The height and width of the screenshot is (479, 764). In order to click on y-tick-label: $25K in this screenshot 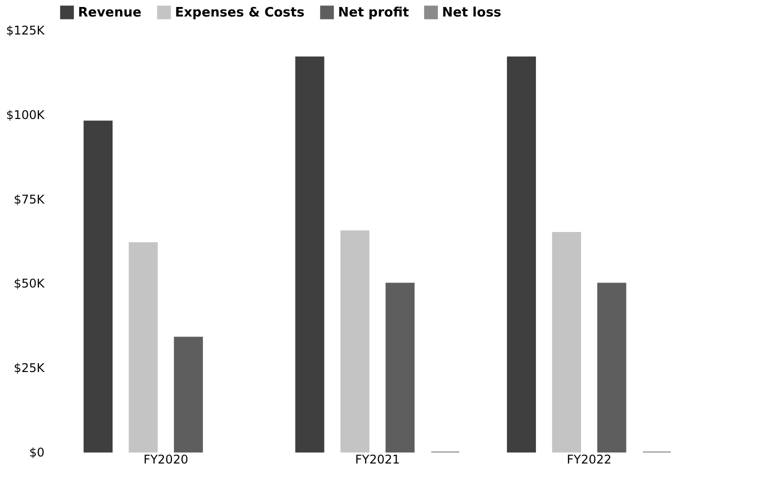, I will do `click(30, 368)`.